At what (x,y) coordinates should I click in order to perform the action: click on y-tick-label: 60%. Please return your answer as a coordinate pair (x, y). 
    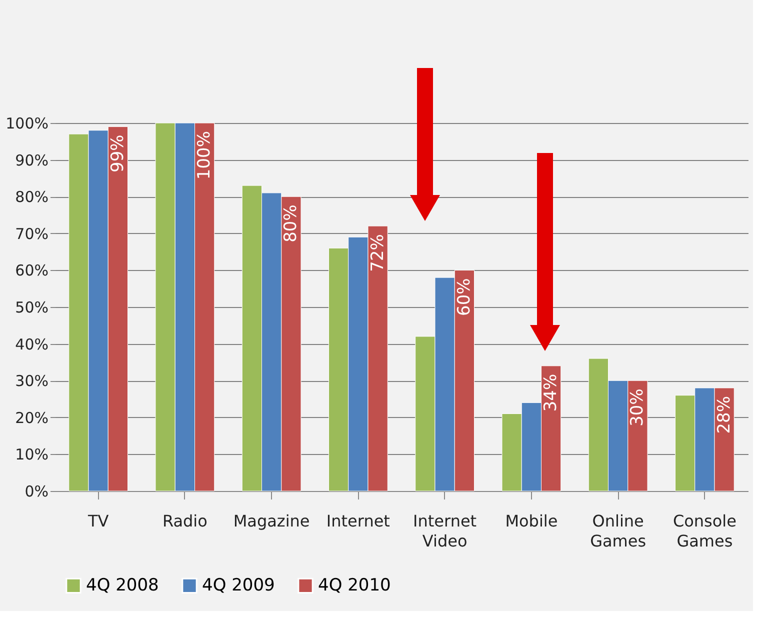
    Looking at the image, I should click on (31, 271).